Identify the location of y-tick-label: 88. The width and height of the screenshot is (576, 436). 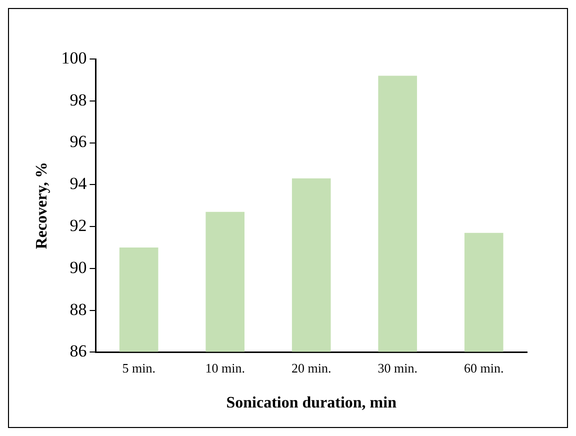
(78, 309).